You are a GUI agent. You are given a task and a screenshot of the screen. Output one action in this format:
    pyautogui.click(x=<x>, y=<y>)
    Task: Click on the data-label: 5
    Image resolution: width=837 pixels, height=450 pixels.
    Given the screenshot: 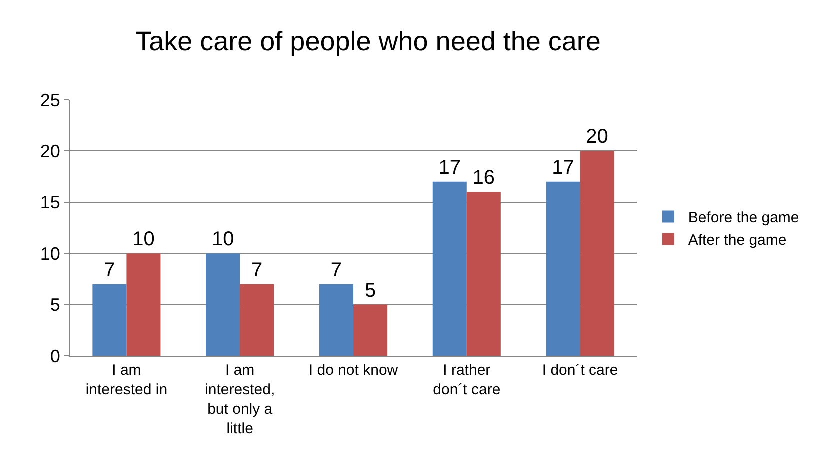 What is the action you would take?
    pyautogui.click(x=370, y=291)
    